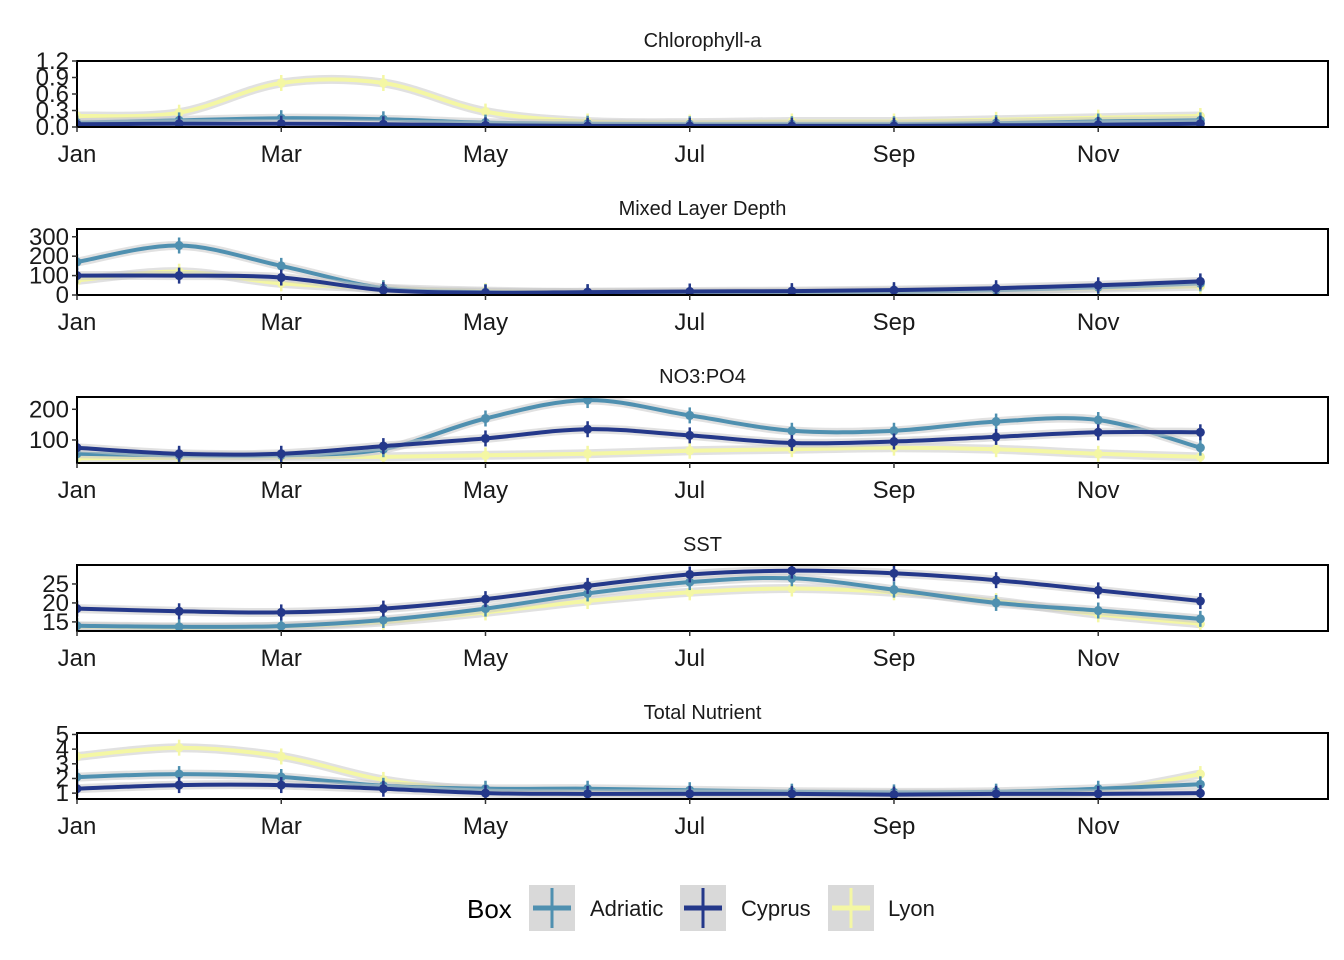 The height and width of the screenshot is (960, 1344). Describe the element at coordinates (689, 154) in the screenshot. I see `x-tick-label-chlorophyll-a: Jul` at that location.